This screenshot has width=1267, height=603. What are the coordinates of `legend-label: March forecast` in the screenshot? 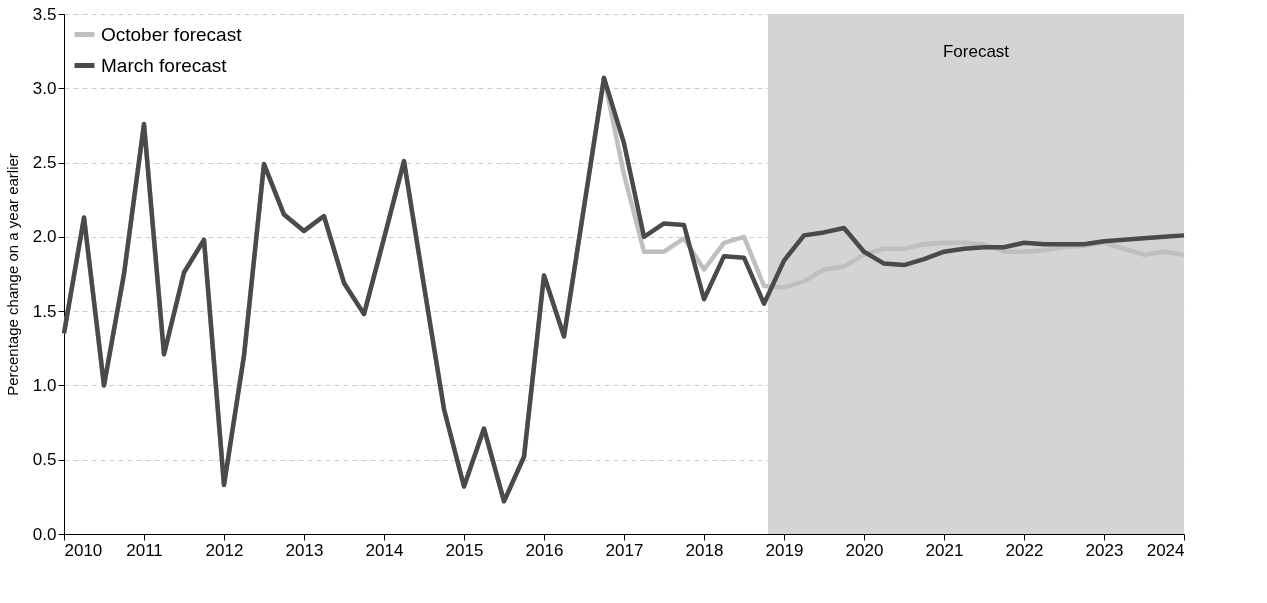 It's located at (164, 65).